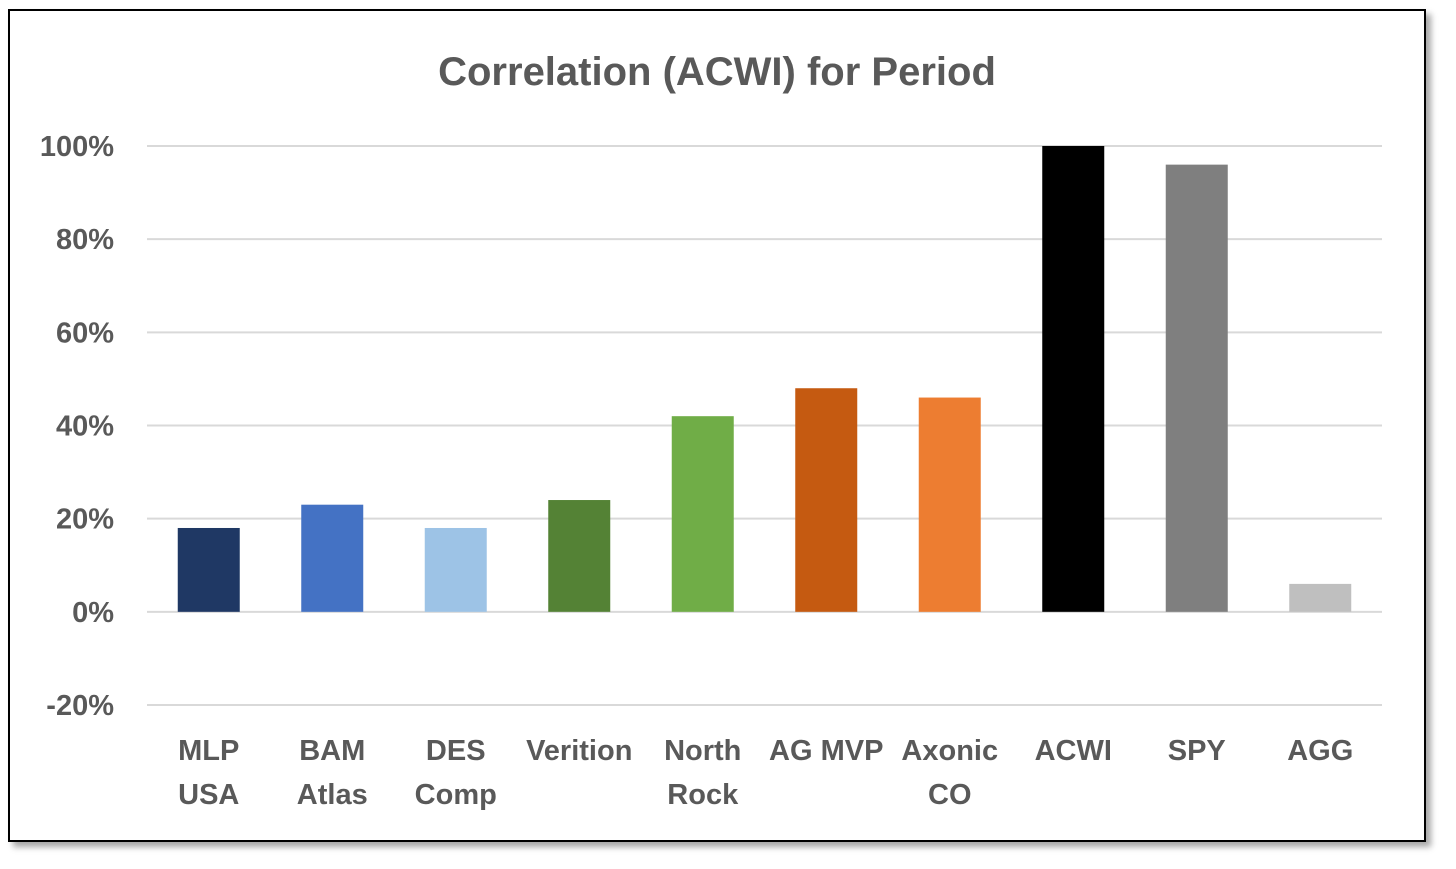 This screenshot has width=1456, height=869. I want to click on x-category-label: SPY, so click(1197, 751).